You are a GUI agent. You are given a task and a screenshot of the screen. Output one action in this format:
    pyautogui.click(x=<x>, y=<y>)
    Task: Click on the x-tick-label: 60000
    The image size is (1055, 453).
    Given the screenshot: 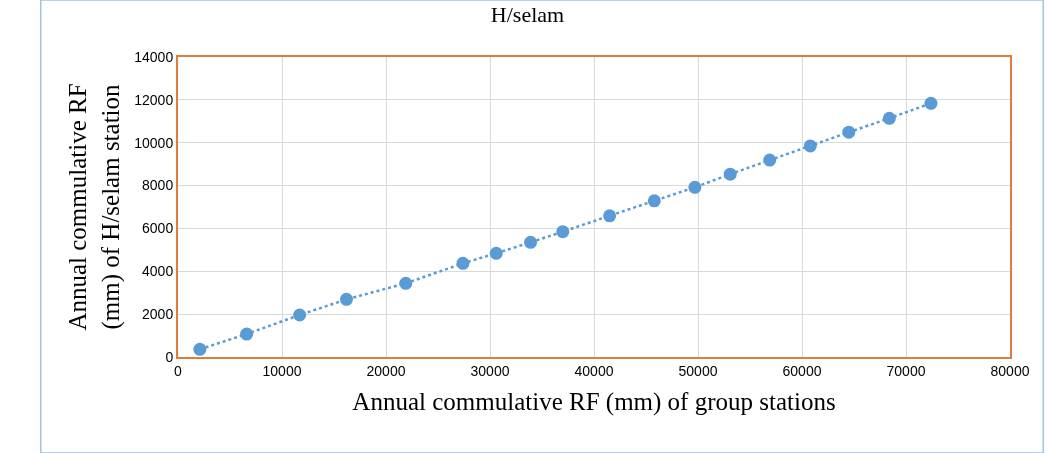 What is the action you would take?
    pyautogui.click(x=802, y=370)
    